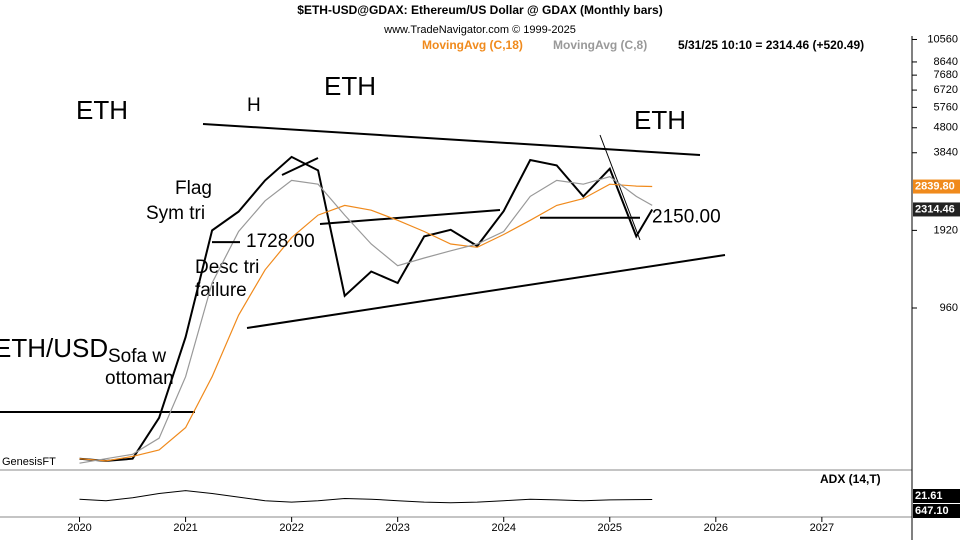  I want to click on y-tick-label: 8640, so click(946, 62).